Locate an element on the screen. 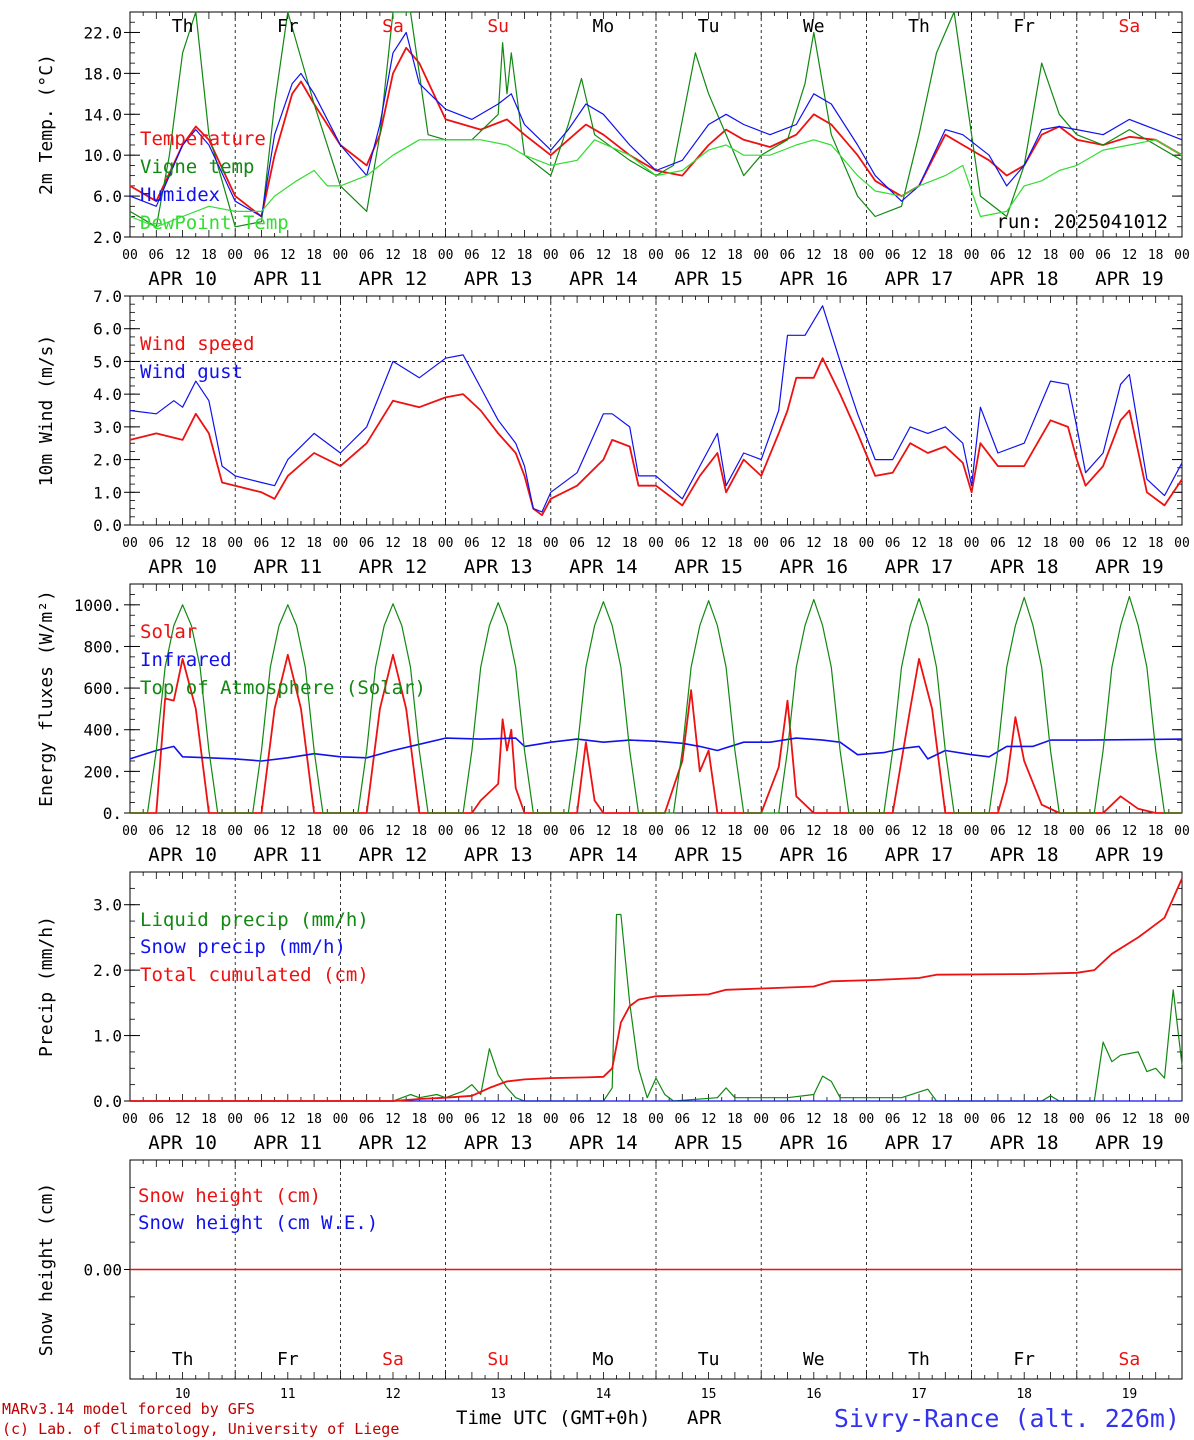 The image size is (1194, 1440). date-label: APR 10 is located at coordinates (182, 855).